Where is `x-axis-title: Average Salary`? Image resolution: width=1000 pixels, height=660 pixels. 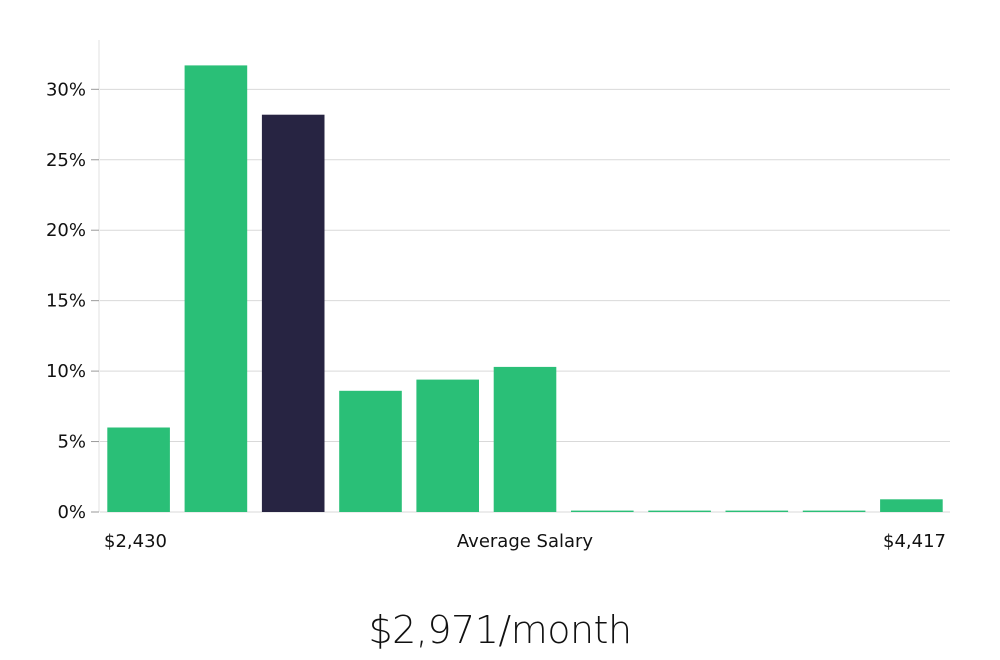
x-axis-title: Average Salary is located at coordinates (525, 541).